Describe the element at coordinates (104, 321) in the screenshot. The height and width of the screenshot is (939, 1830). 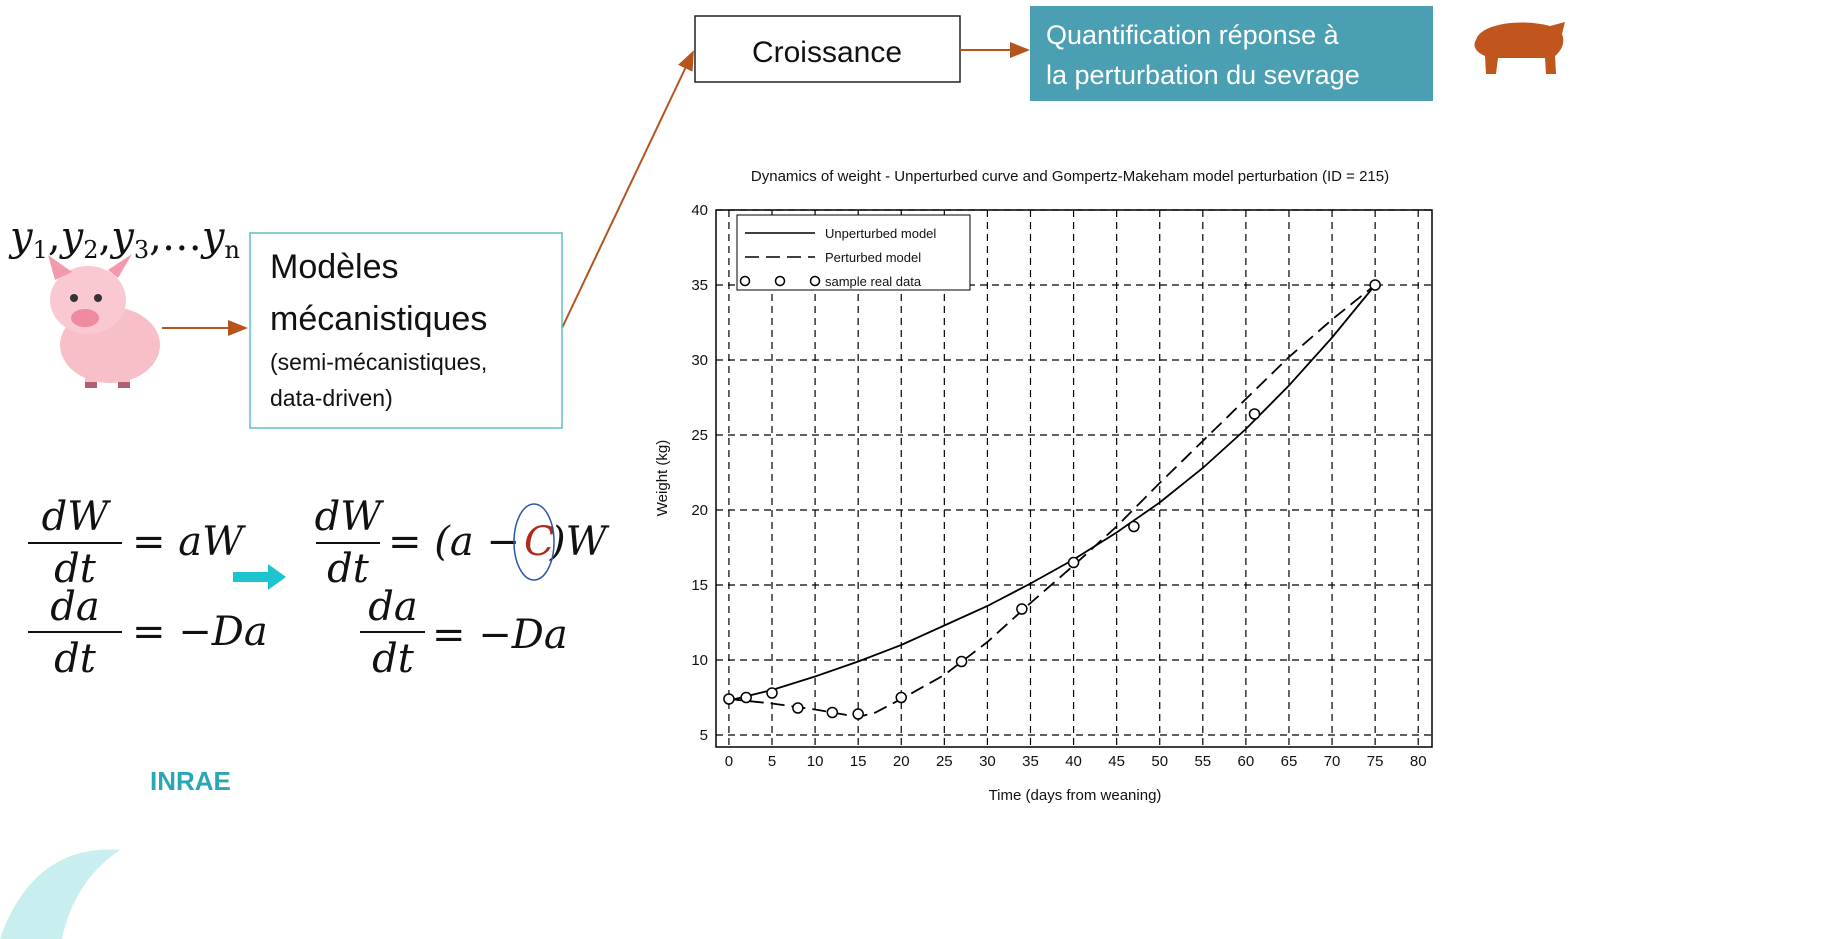
I see `pig-cartoon` at that location.